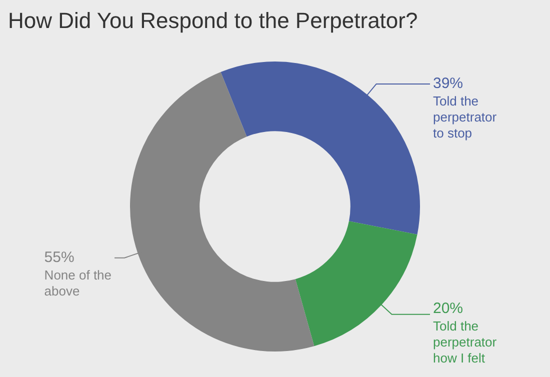 The height and width of the screenshot is (377, 550). I want to click on slice-label: None of the above, so click(78, 282).